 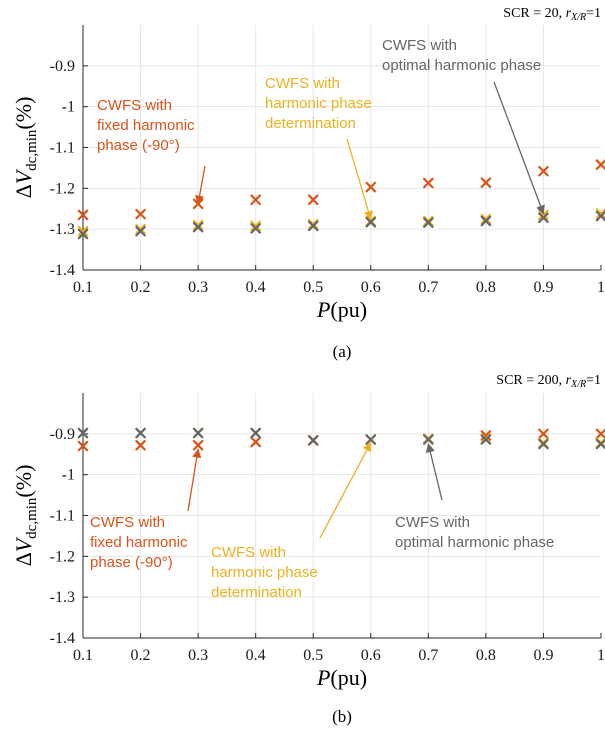 I want to click on annotation-line: harmonic phase, so click(x=264, y=572).